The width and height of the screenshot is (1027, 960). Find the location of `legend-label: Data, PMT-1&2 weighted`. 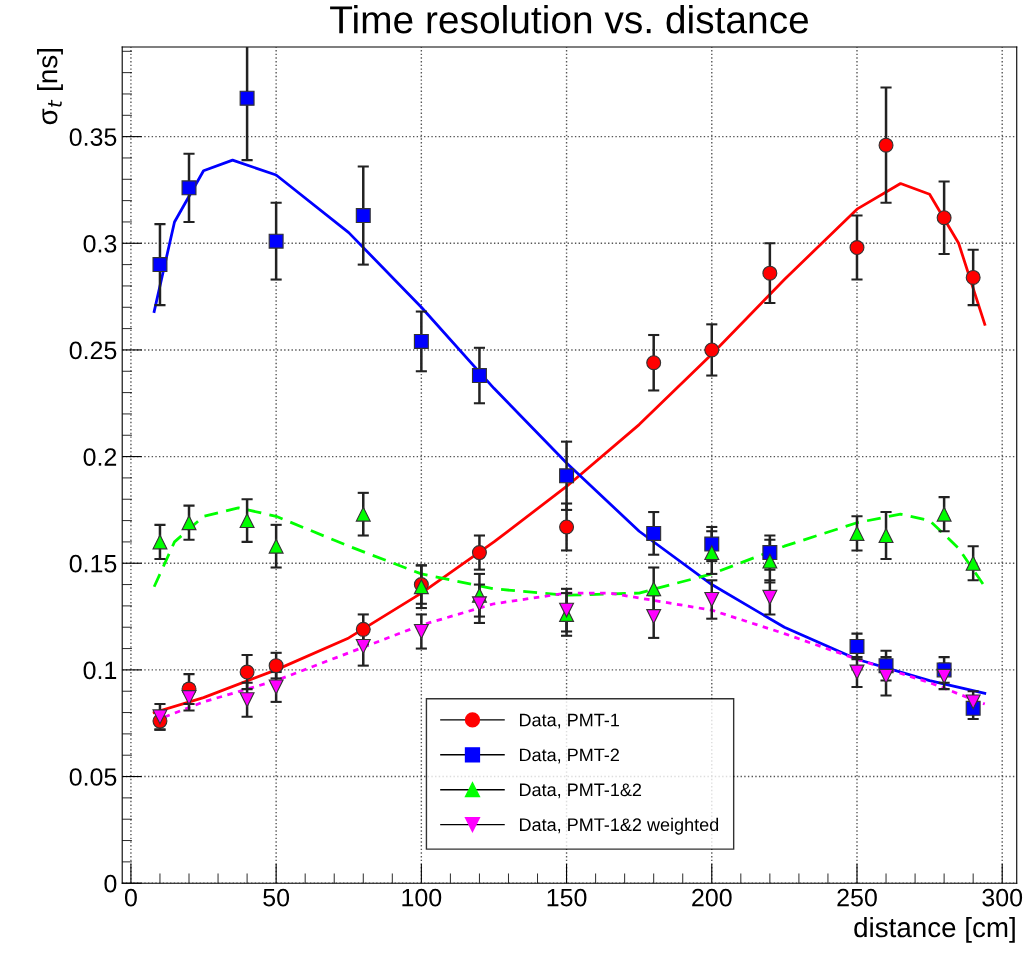

legend-label: Data, PMT-1&2 weighted is located at coordinates (619, 826).